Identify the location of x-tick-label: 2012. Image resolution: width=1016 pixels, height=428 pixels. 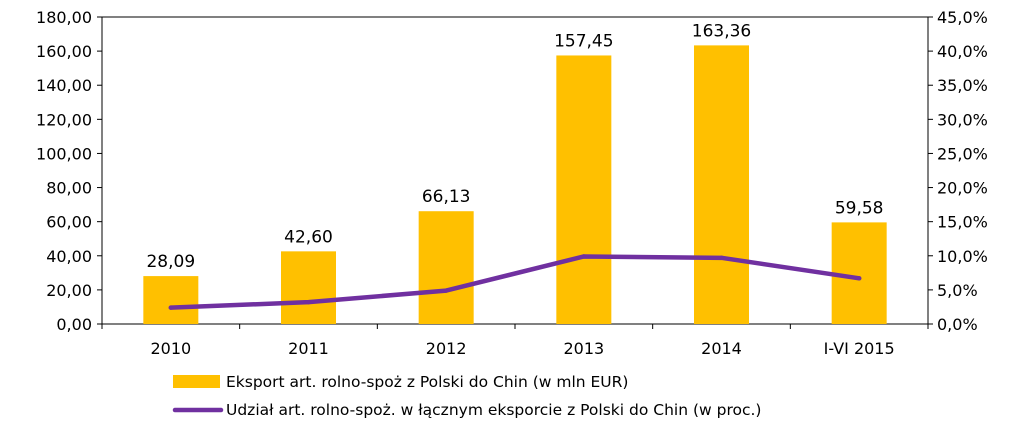
(446, 348).